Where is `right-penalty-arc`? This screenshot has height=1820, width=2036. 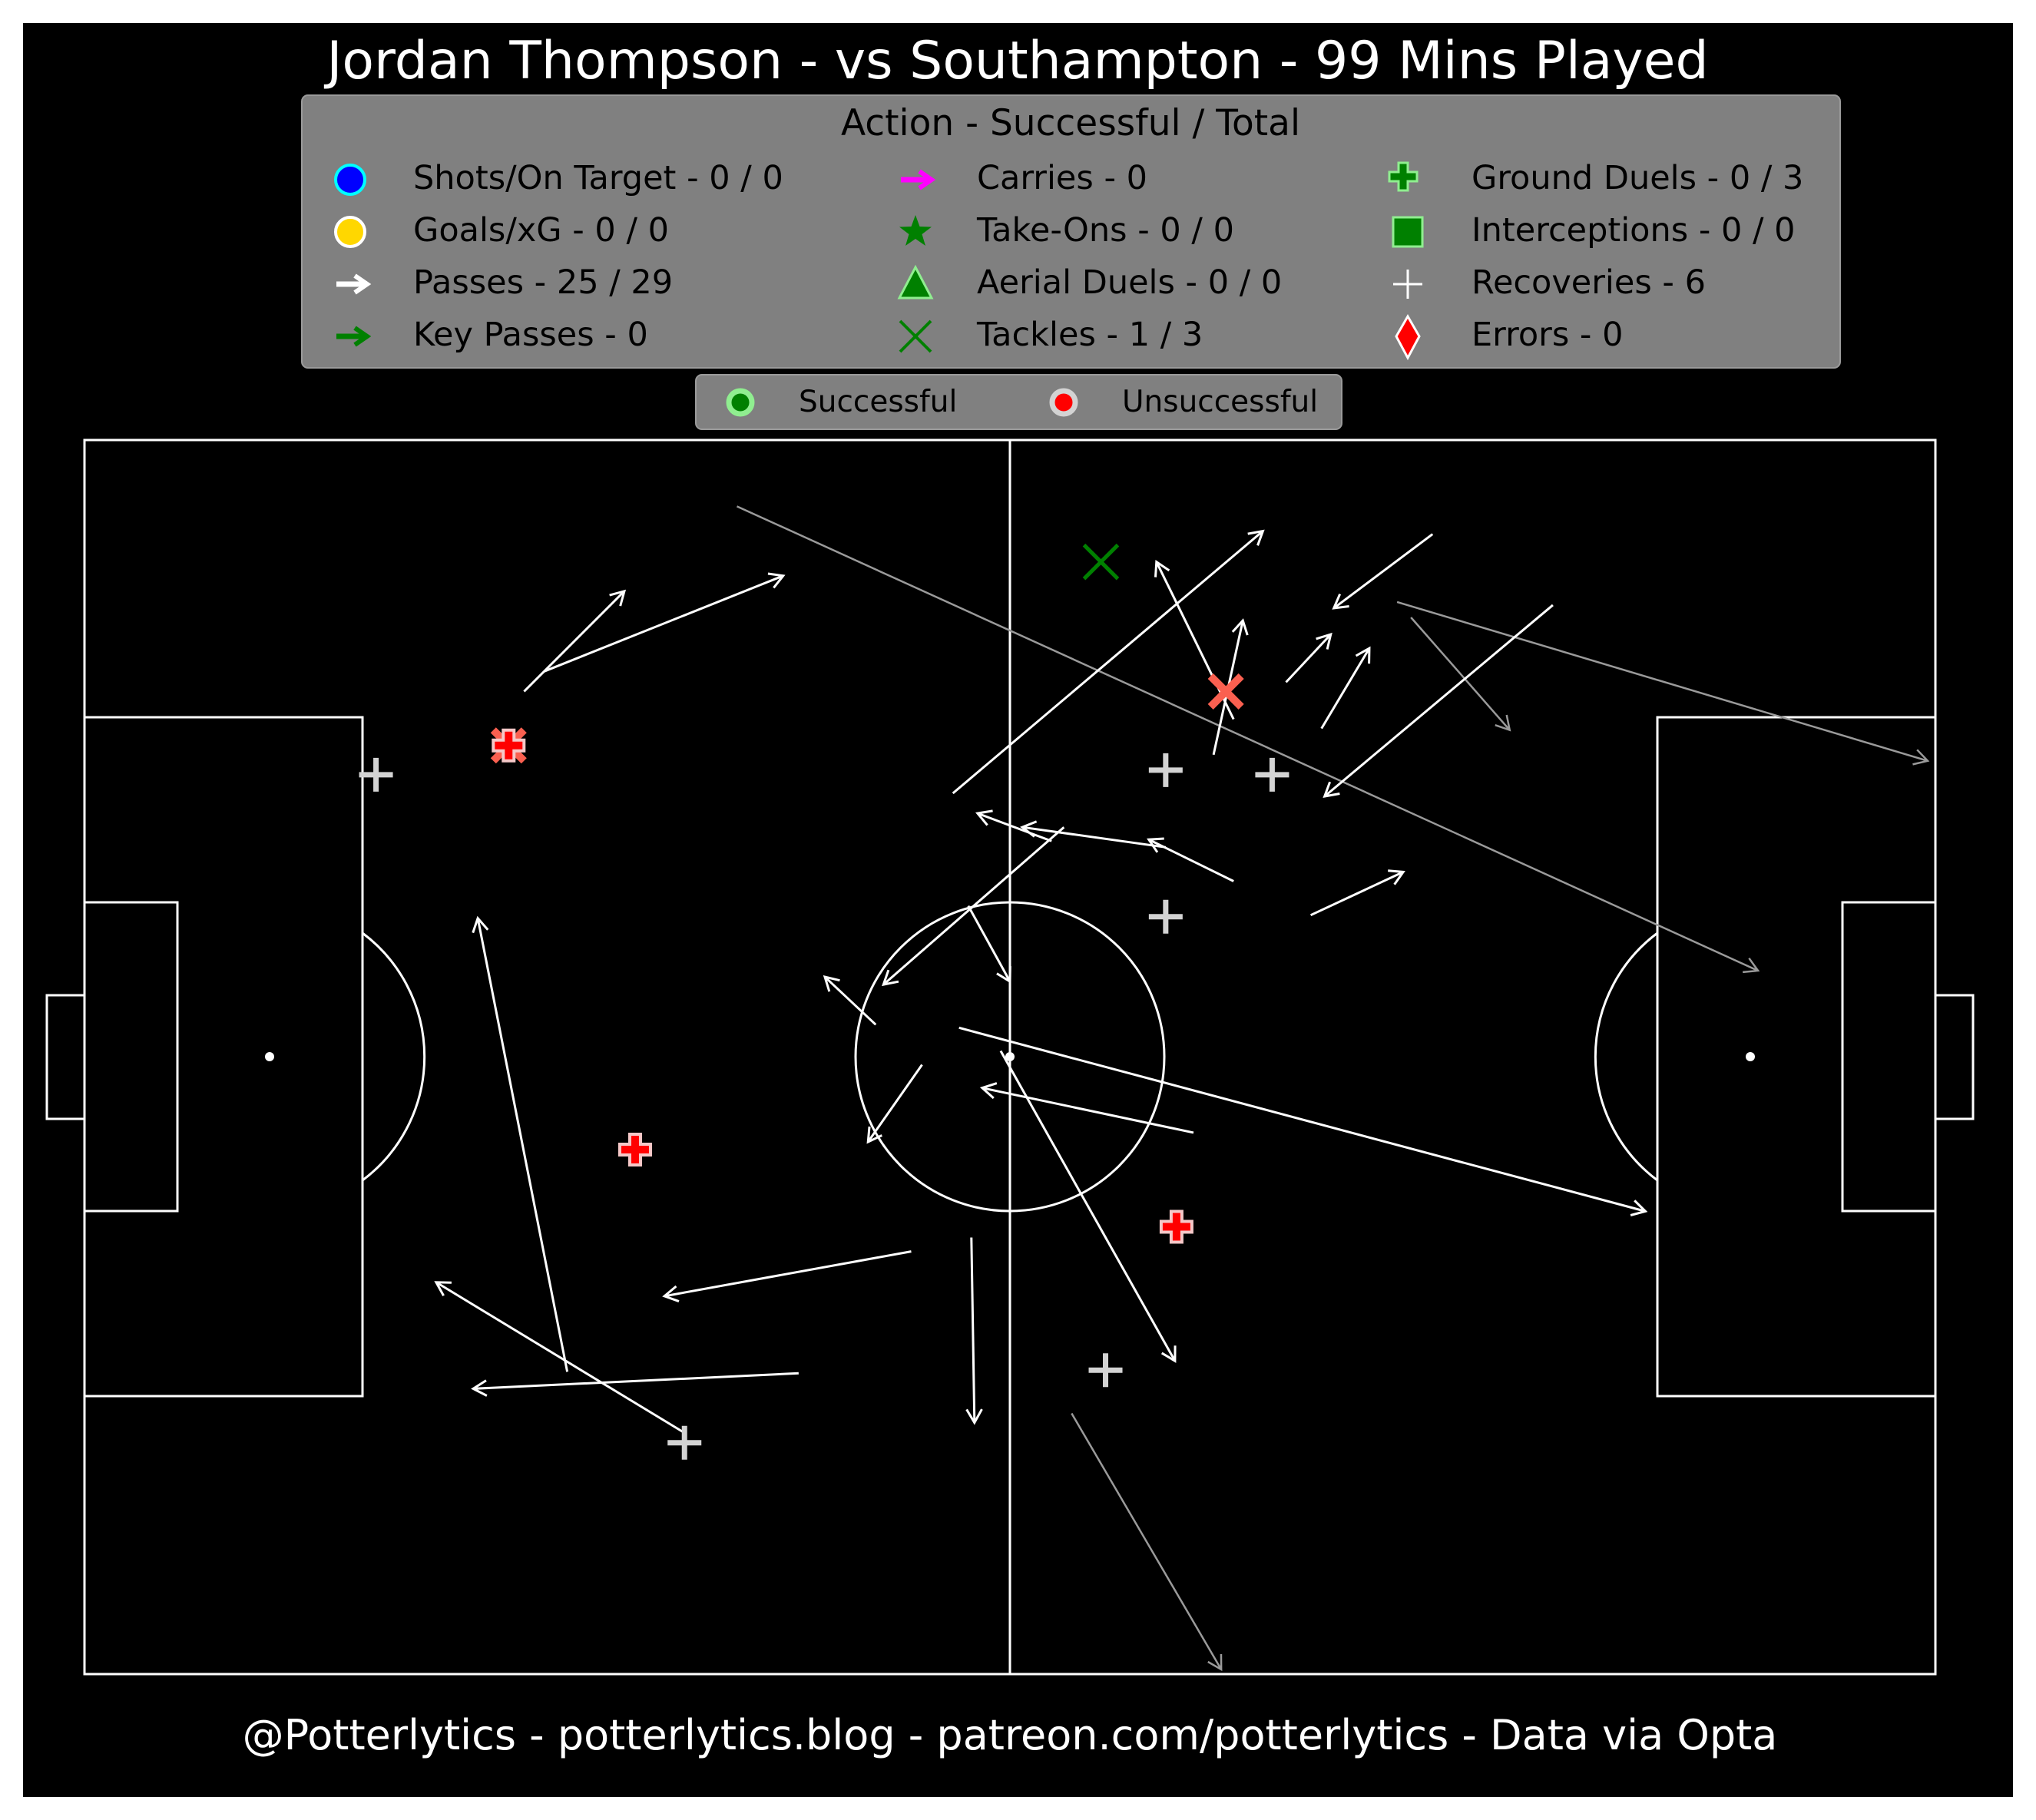 right-penalty-arc is located at coordinates (1626, 1057).